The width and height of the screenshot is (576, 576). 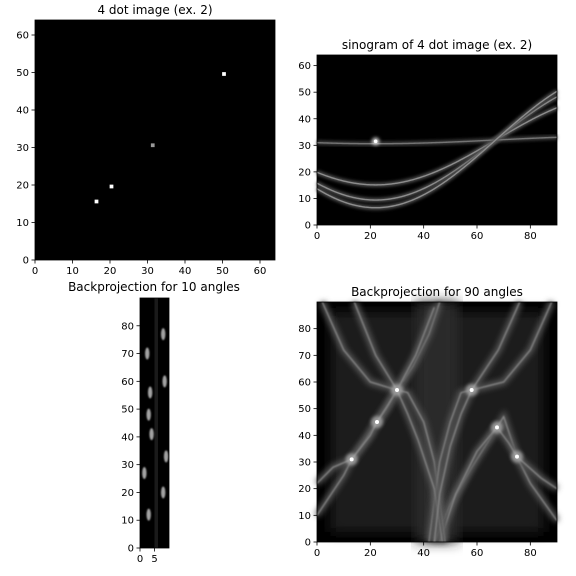 What do you see at coordinates (375, 141) in the screenshot?
I see `intersection-spot` at bounding box center [375, 141].